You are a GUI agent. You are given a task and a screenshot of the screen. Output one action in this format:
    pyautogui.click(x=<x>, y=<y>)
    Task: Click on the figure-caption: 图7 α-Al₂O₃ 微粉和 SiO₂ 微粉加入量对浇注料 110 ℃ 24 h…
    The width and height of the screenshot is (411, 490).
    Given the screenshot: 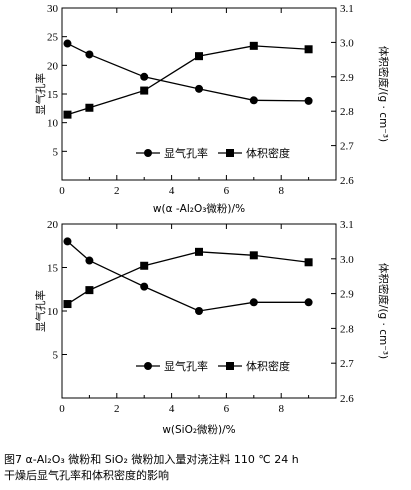 What is the action you would take?
    pyautogui.click(x=206, y=468)
    